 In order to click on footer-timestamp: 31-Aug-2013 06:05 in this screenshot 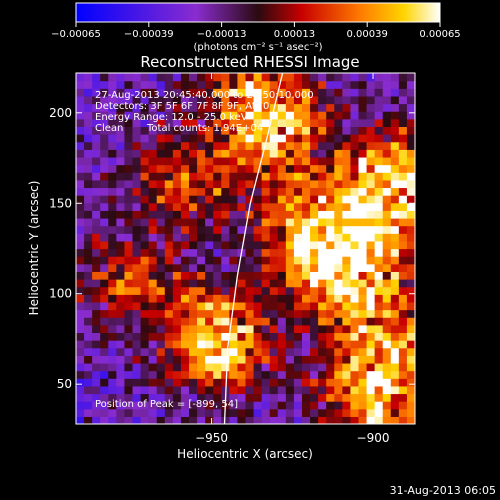, I will do `click(443, 490)`.